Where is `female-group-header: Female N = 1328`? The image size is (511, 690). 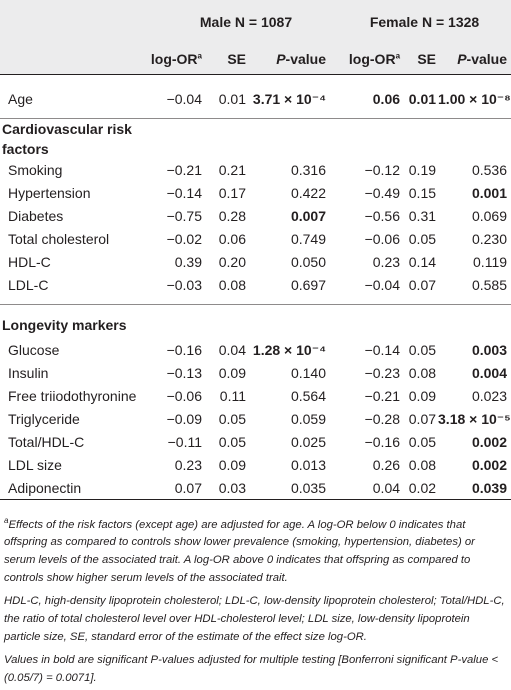
female-group-header: Female N = 1328 is located at coordinates (424, 22).